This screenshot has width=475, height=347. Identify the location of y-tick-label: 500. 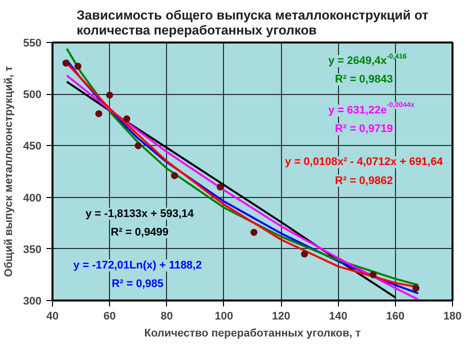
(32, 95).